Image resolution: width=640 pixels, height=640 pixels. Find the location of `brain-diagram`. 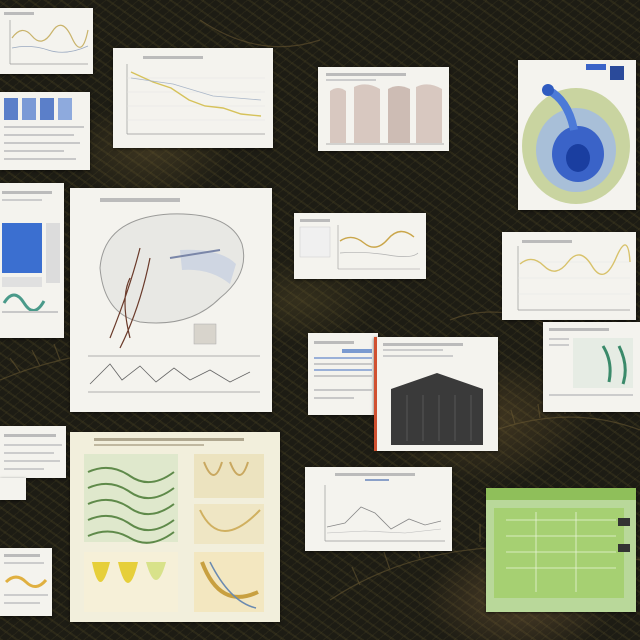

brain-diagram is located at coordinates (171, 300).